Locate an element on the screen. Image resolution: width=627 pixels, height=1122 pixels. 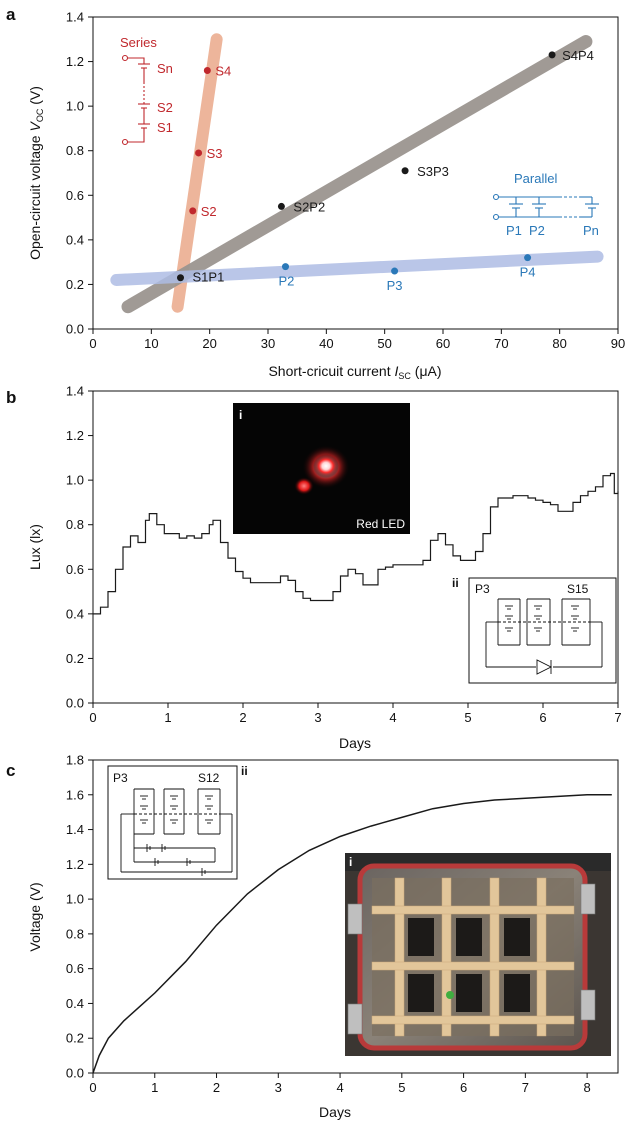
x-tick-label: 4 is located at coordinates (392, 717).